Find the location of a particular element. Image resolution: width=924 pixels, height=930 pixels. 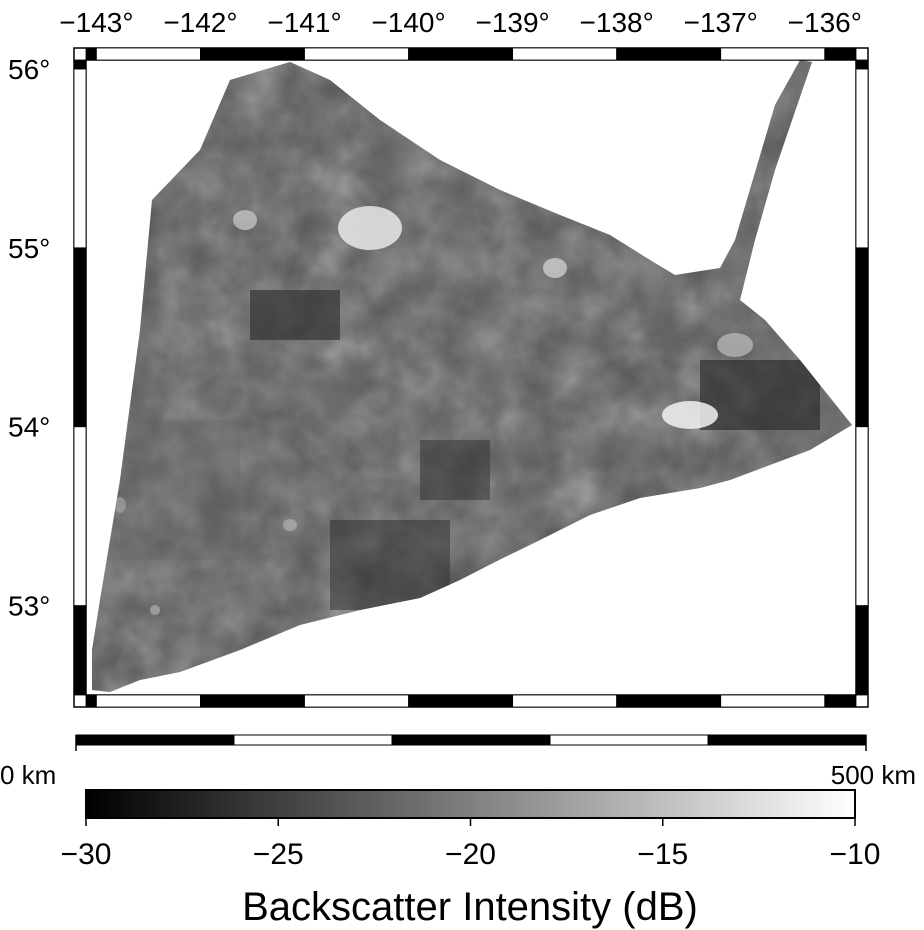

colorbar is located at coordinates (470, 804).